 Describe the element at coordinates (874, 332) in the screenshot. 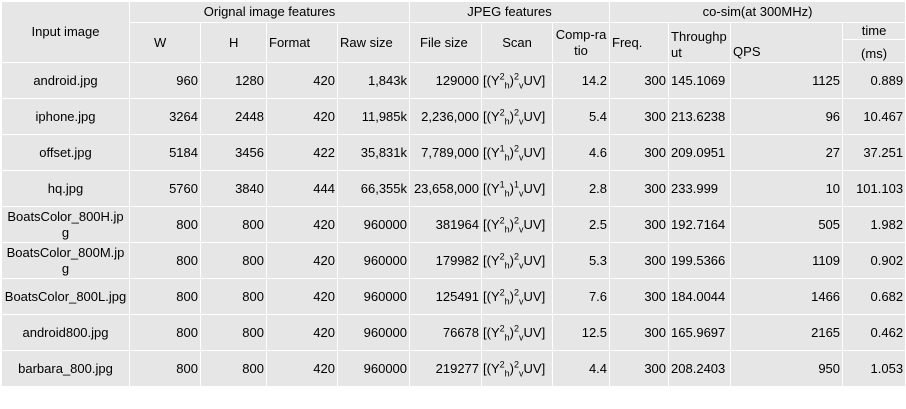

I see `cell-time: 0.462` at that location.